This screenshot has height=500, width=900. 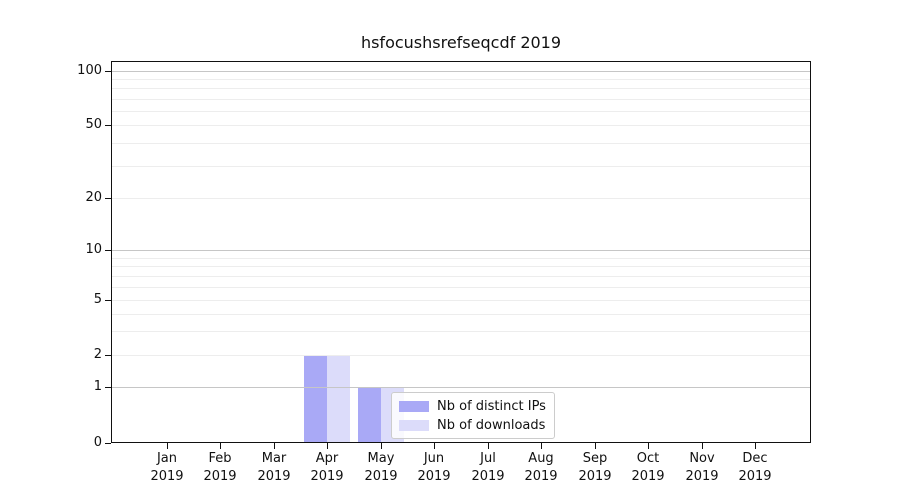 I want to click on x-tick-year-oct: 2019, so click(x=648, y=476).